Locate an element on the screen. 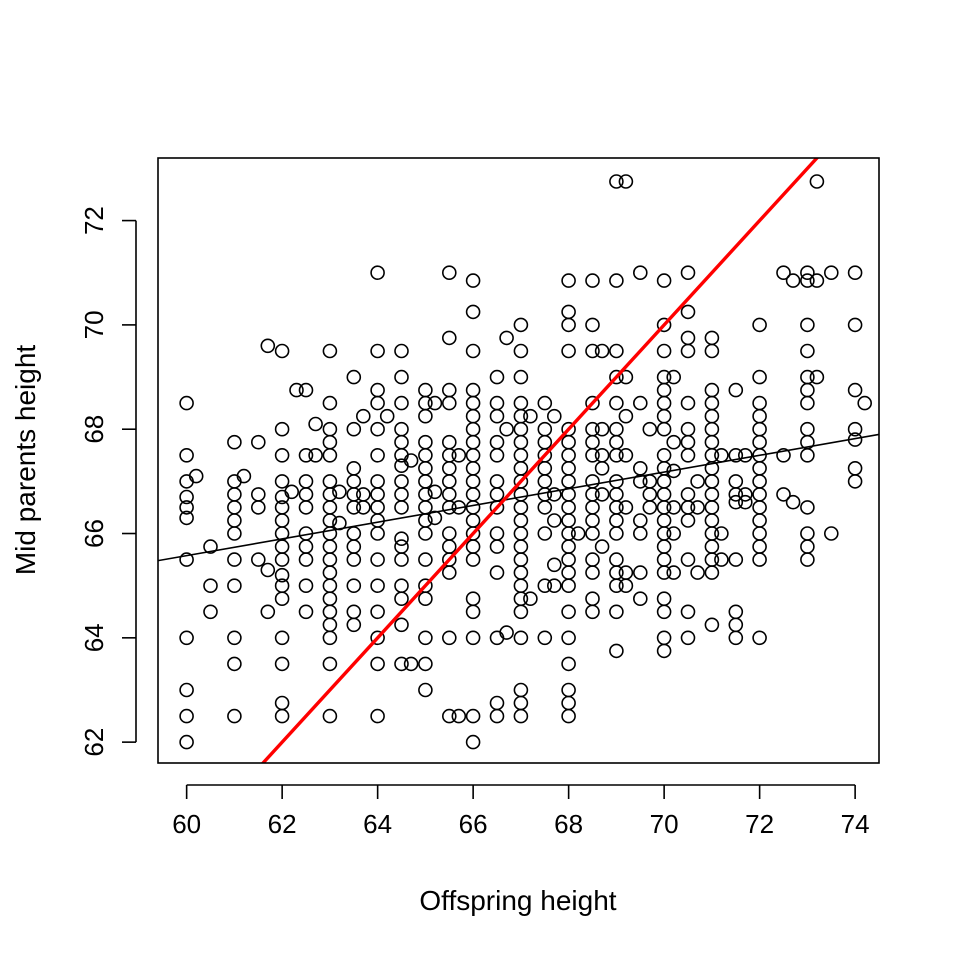 Image resolution: width=960 pixels, height=960 pixels. regression-line is located at coordinates (518, 497).